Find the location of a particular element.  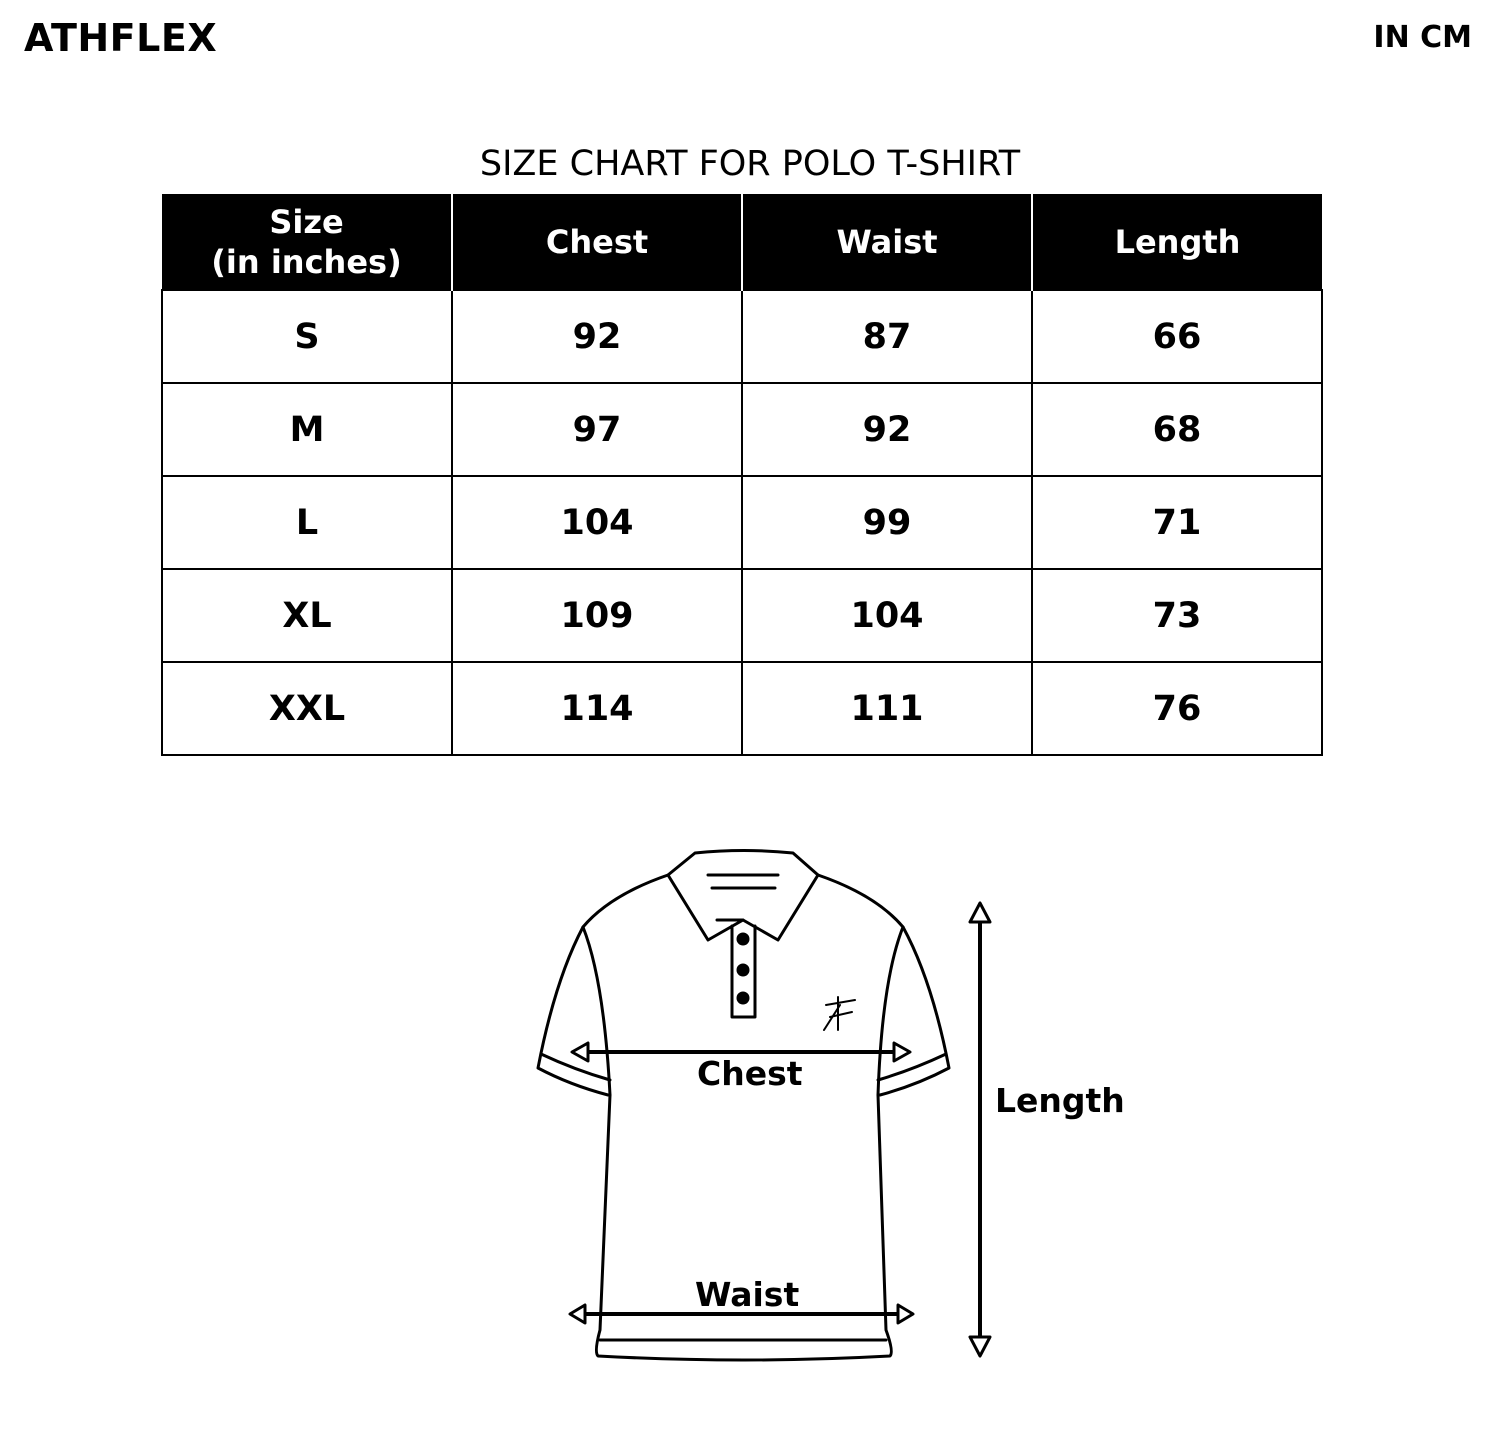

column-header-waist: Waist is located at coordinates (886, 242).